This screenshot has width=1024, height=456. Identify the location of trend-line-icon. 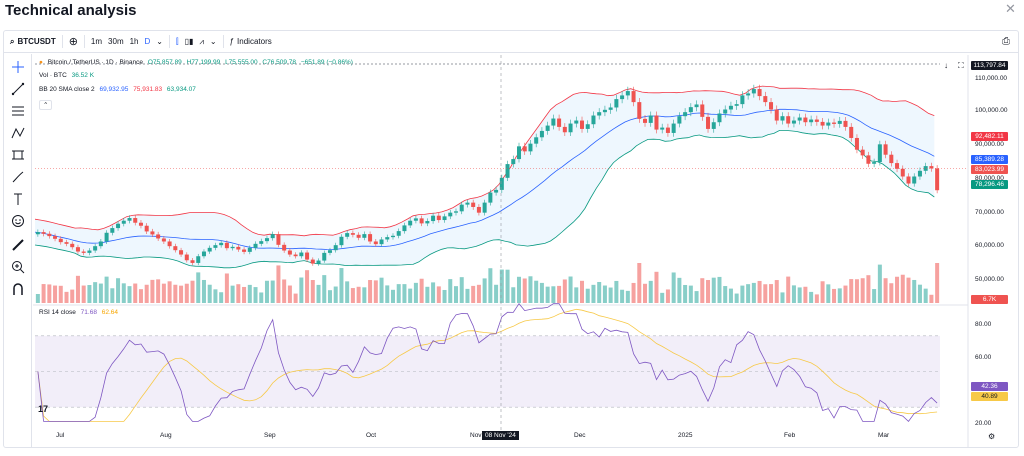
(18, 89).